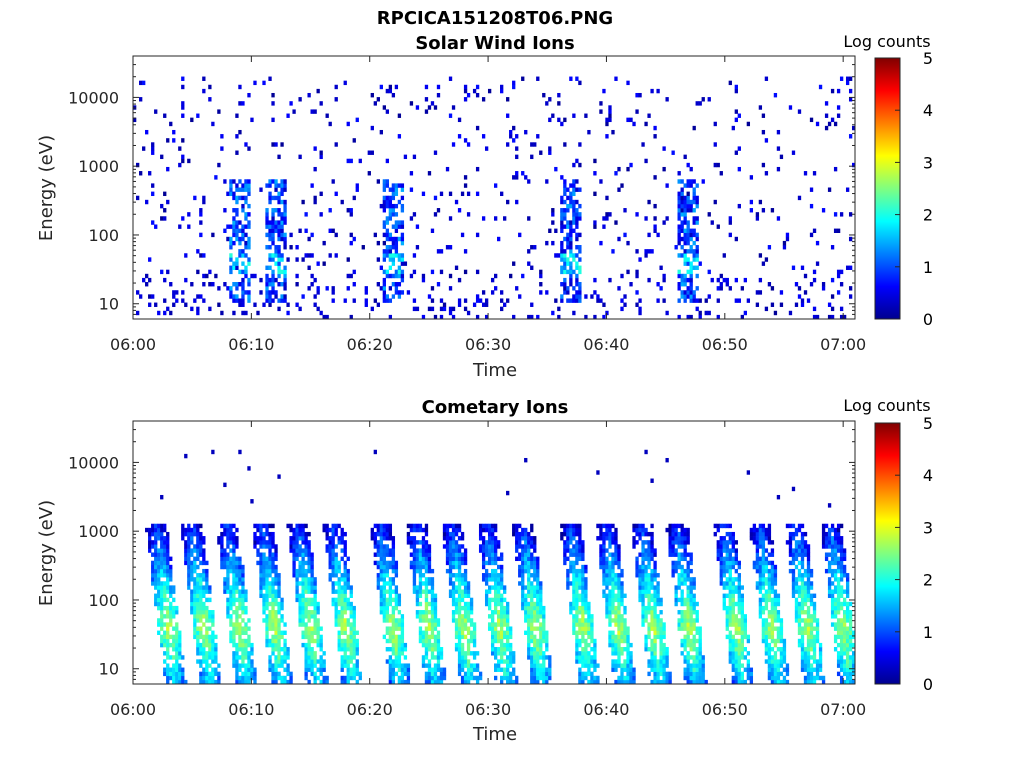  What do you see at coordinates (494, 43) in the screenshot?
I see `solar-wind-title: Solar Wind Ions` at bounding box center [494, 43].